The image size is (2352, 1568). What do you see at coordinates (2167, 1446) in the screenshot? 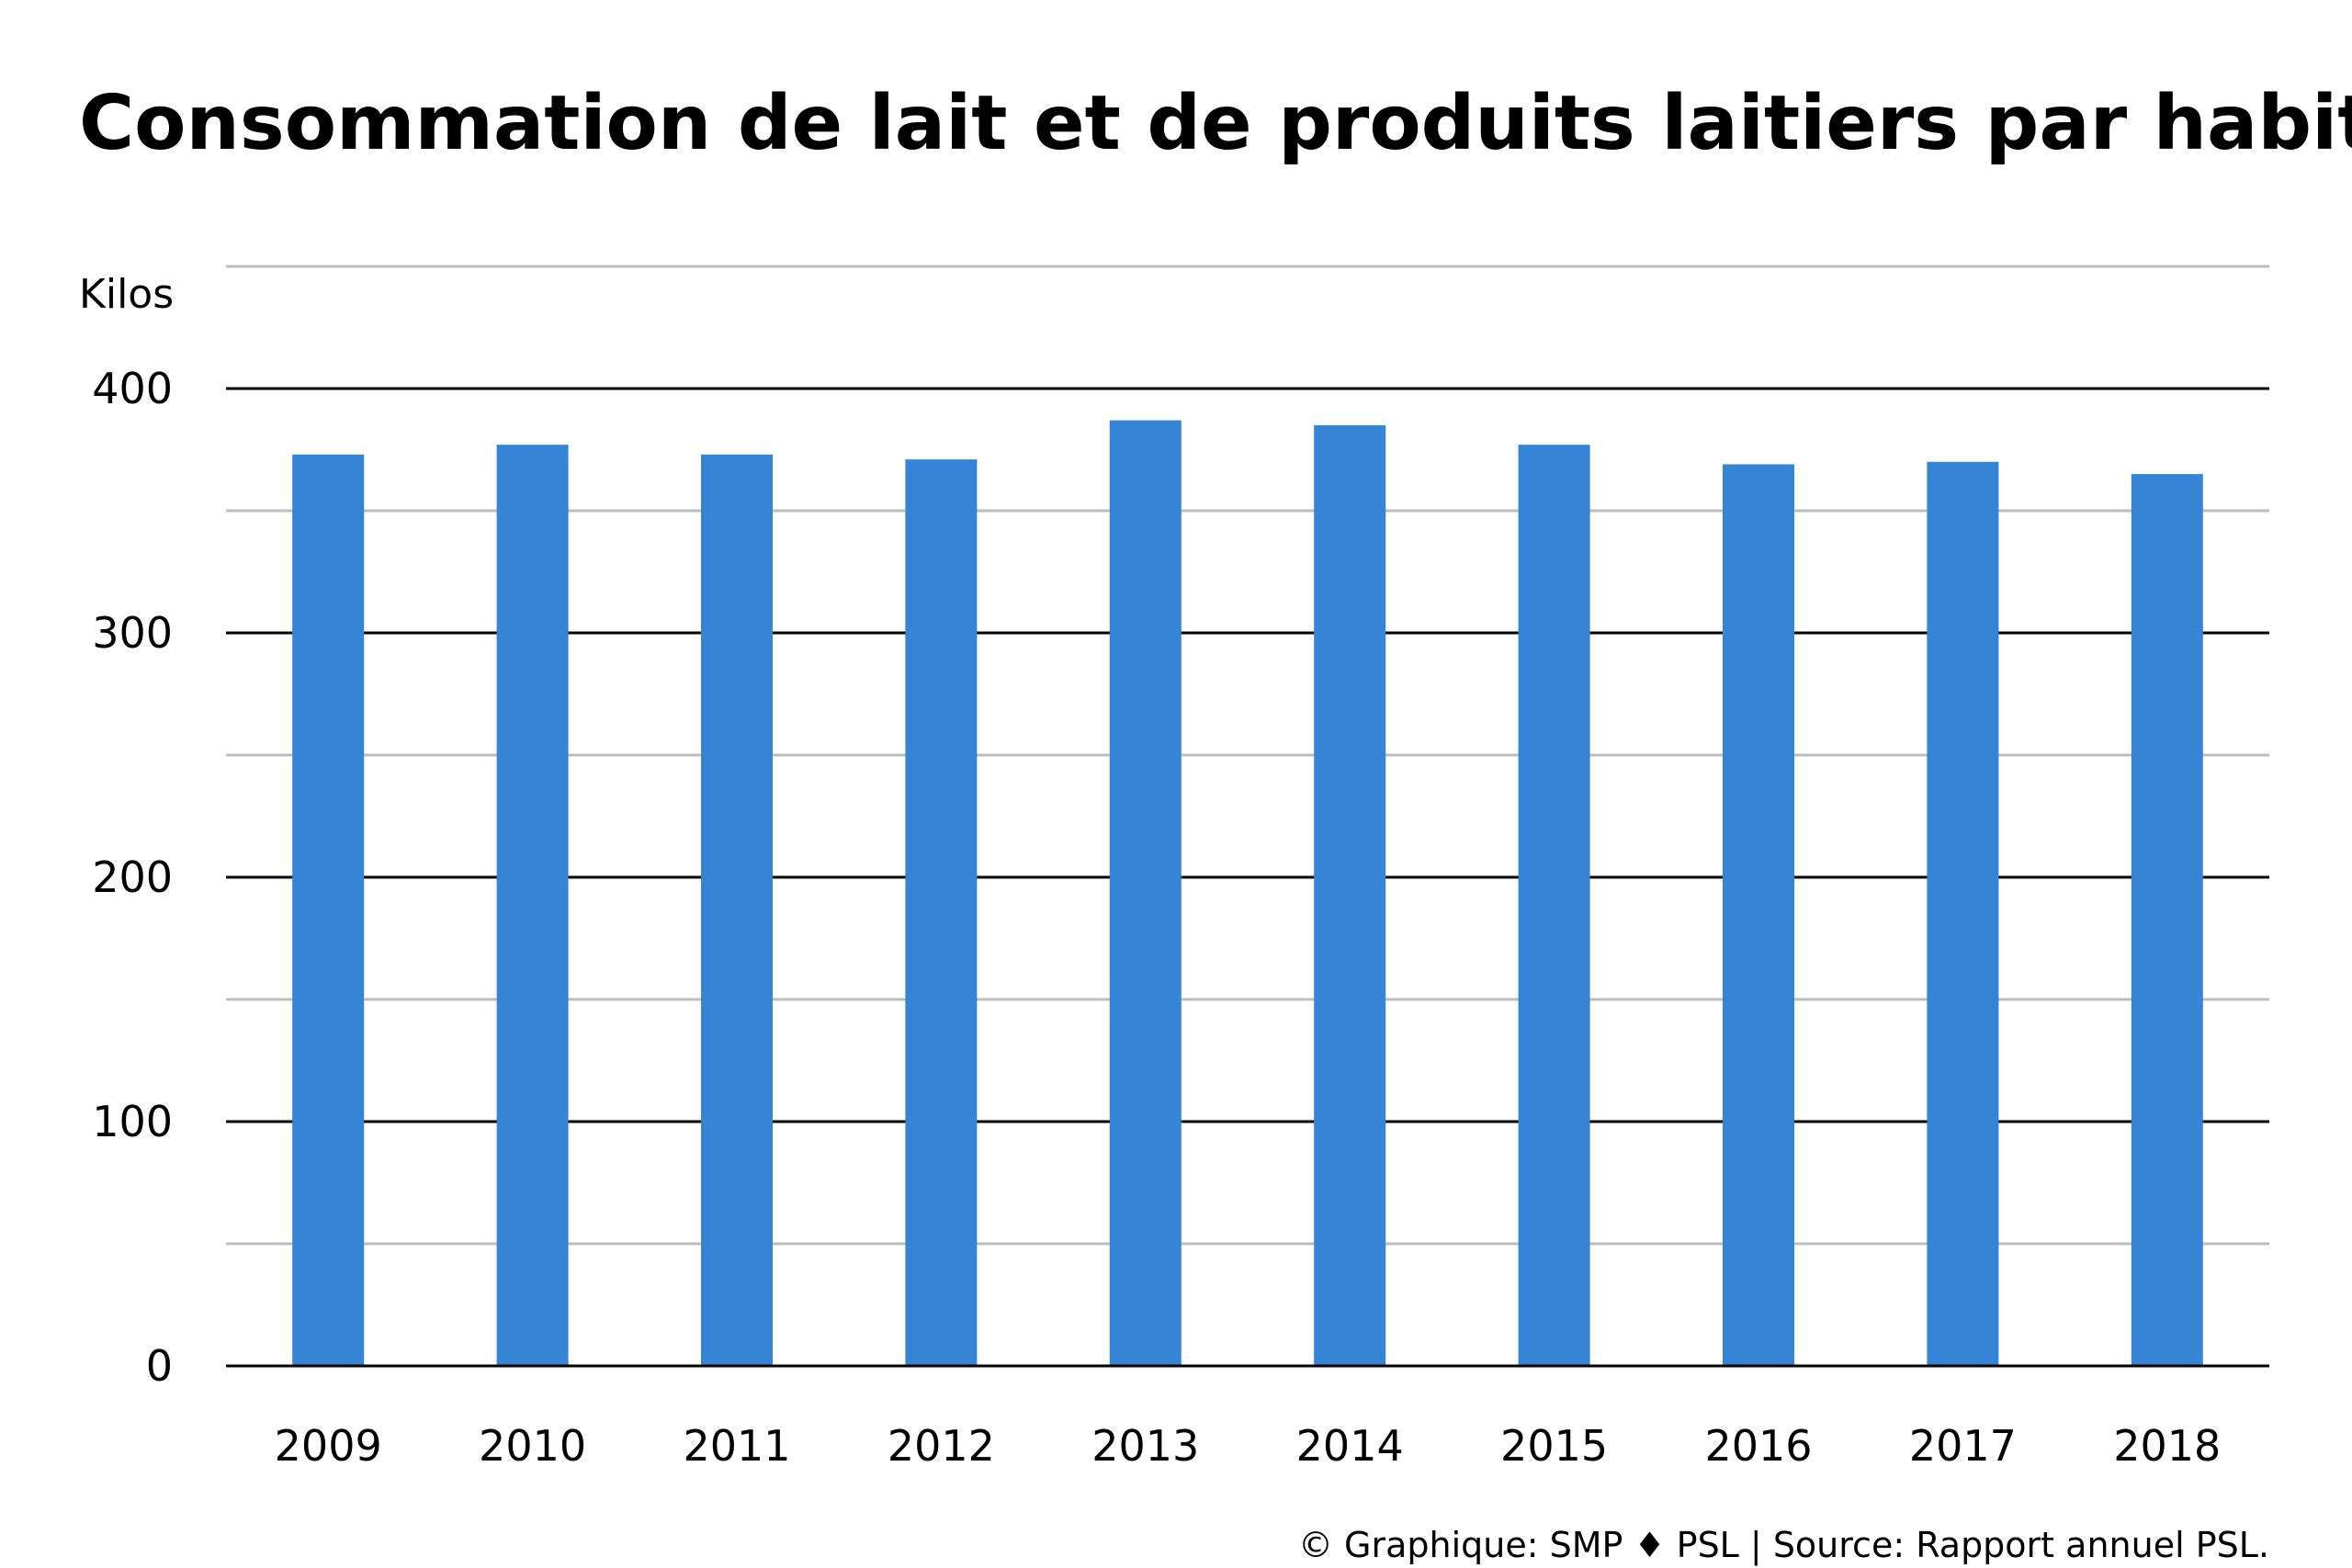
I see `x-tick-label: 2018` at bounding box center [2167, 1446].